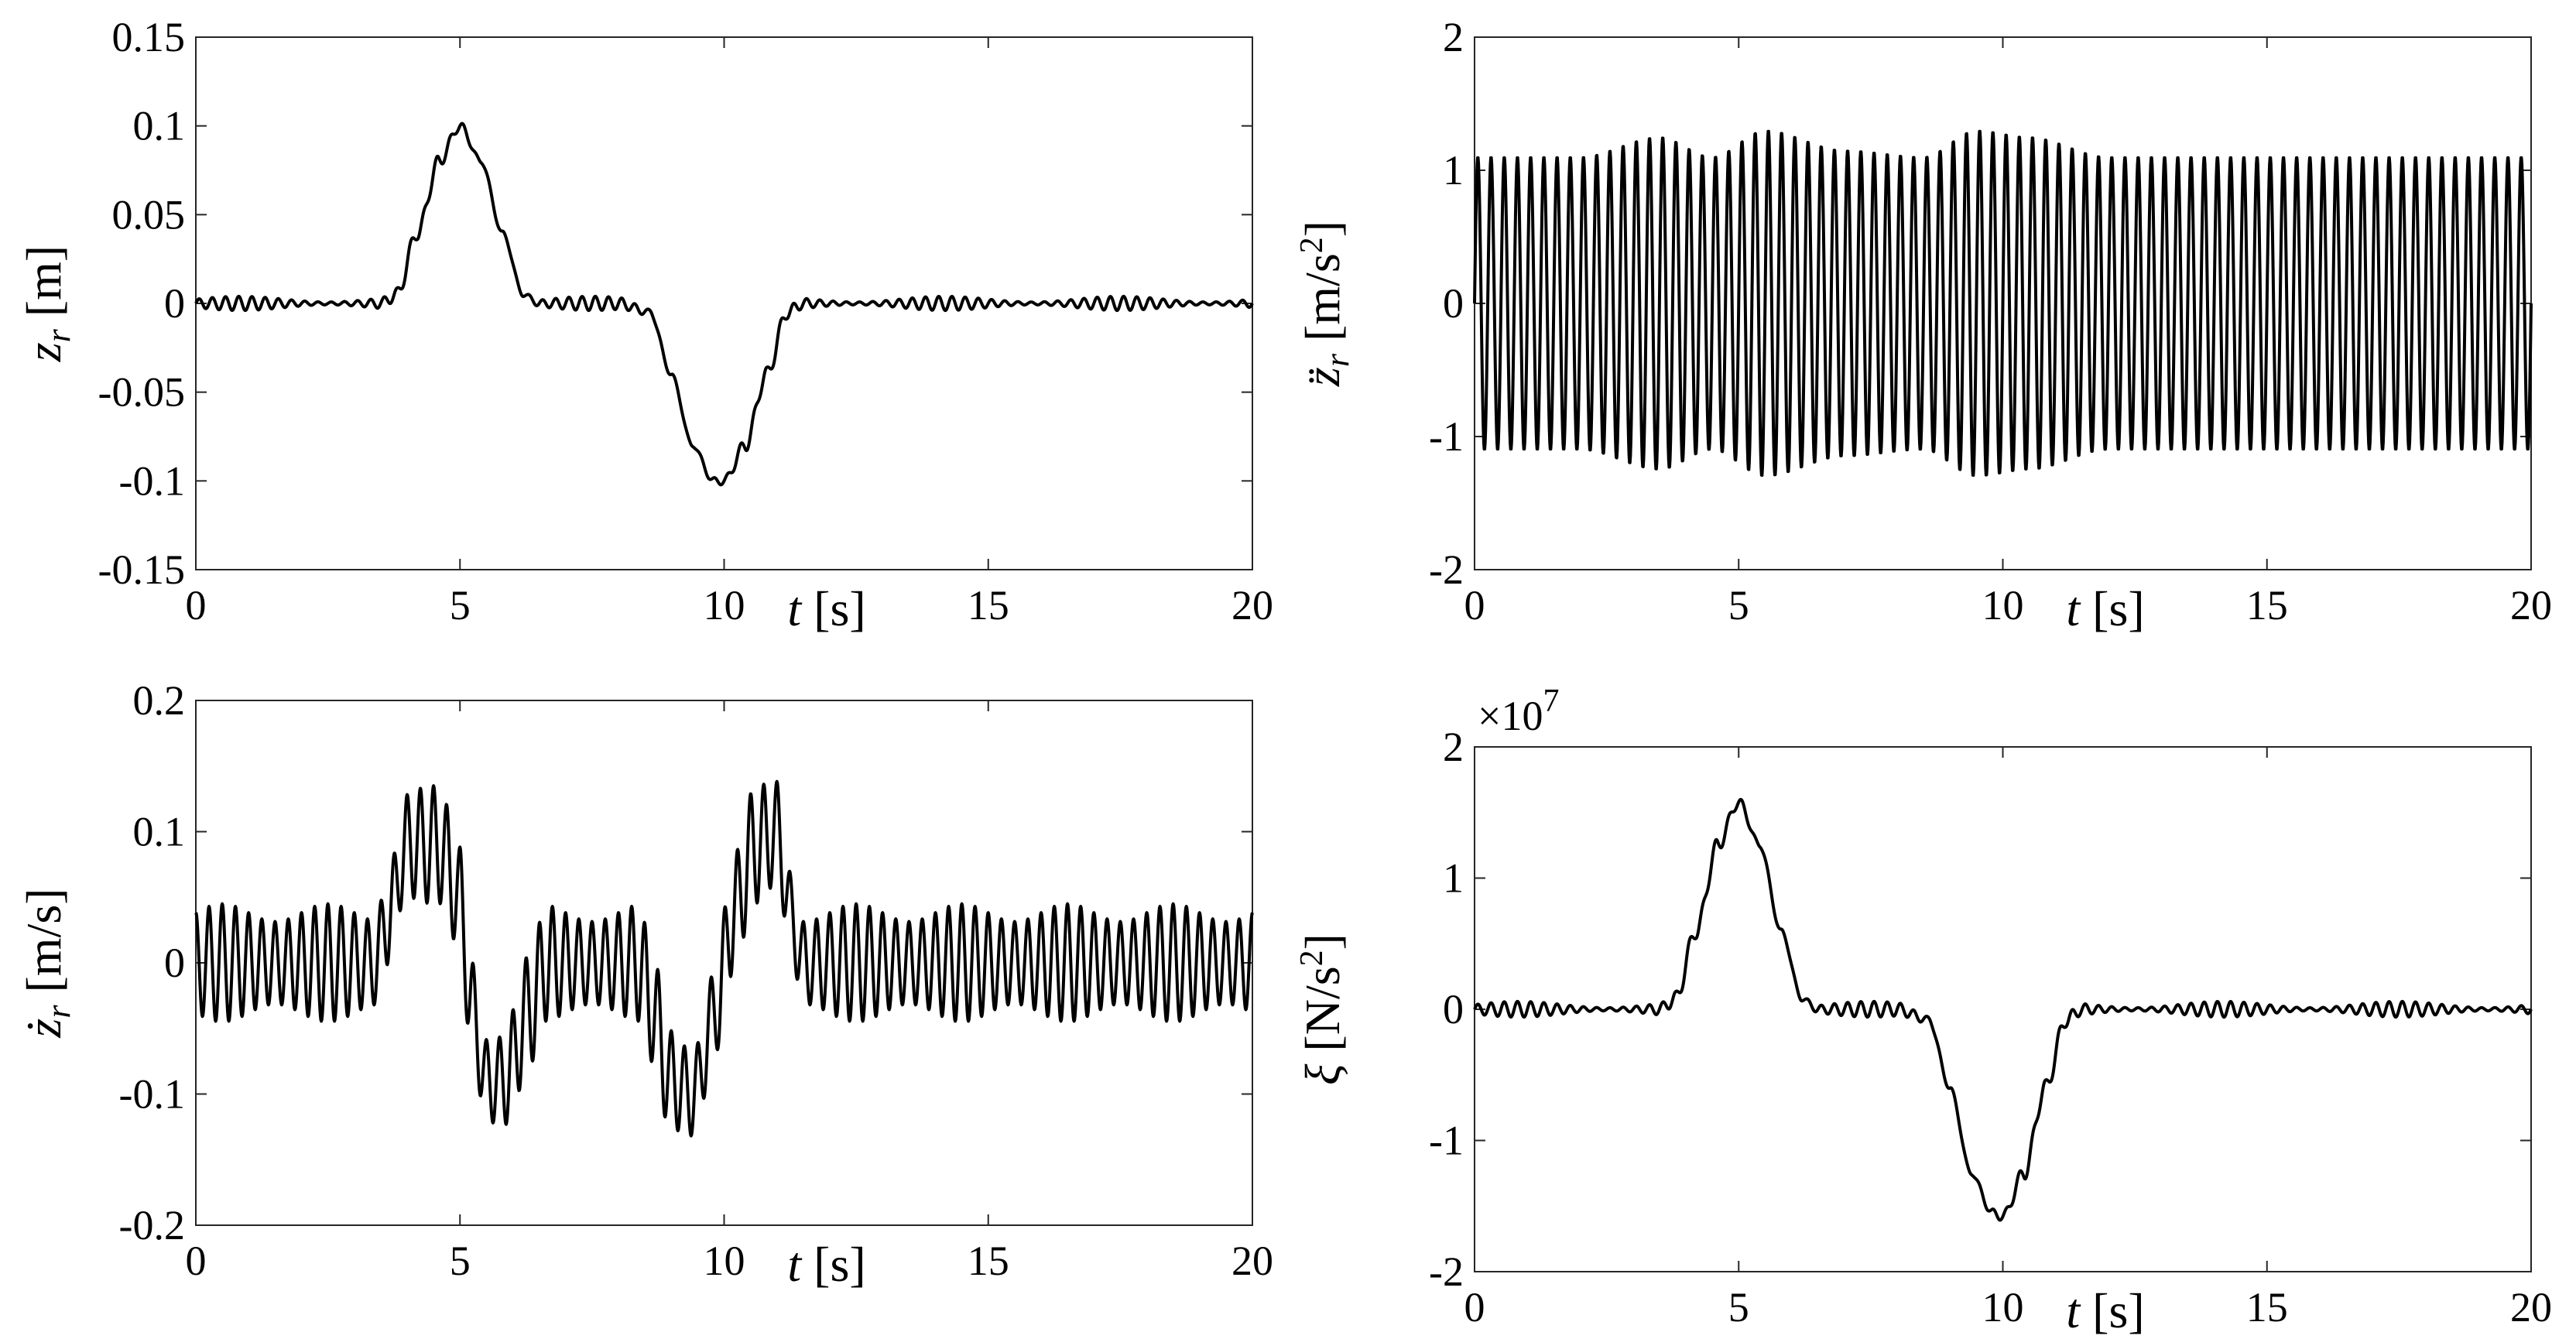 The height and width of the screenshot is (1339, 2576). I want to click on y-multiplier: ×10⁷, so click(1518, 711).